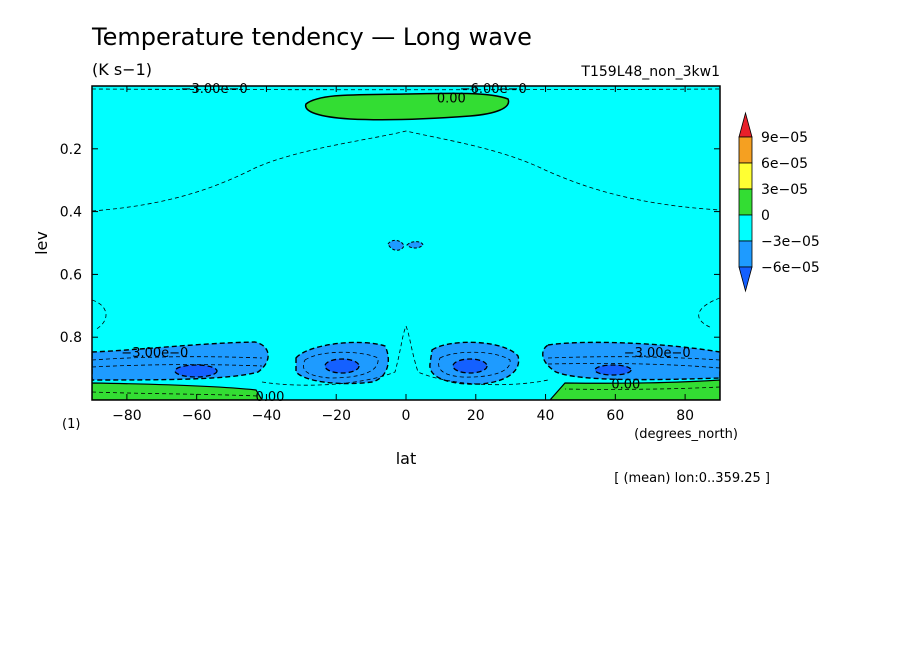  I want to click on x-axis-label: lat, so click(406, 458).